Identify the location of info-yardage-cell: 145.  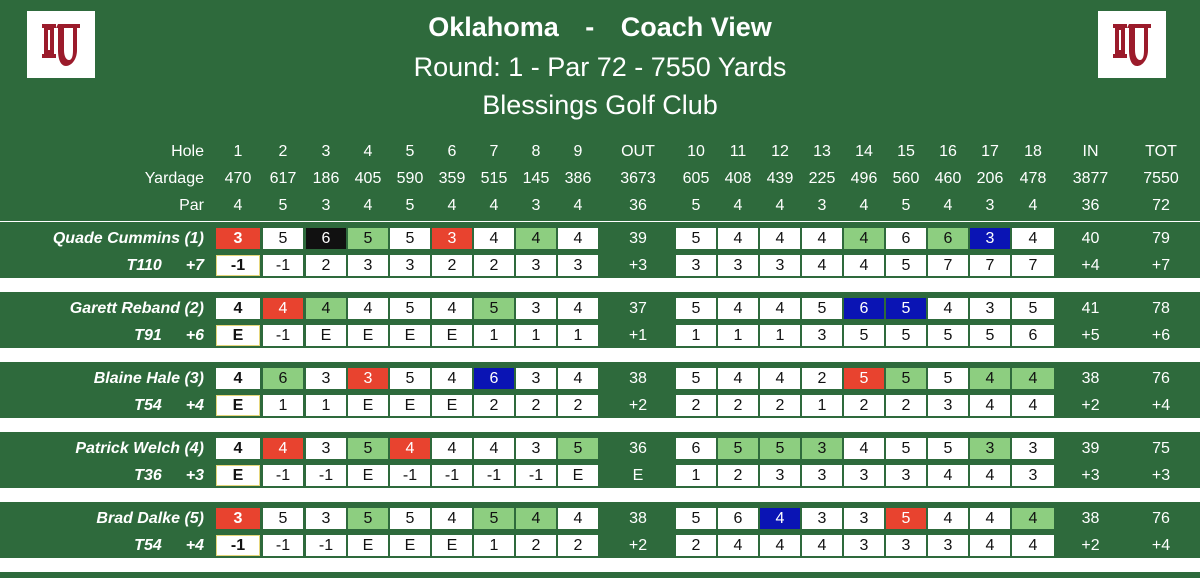
(536, 178).